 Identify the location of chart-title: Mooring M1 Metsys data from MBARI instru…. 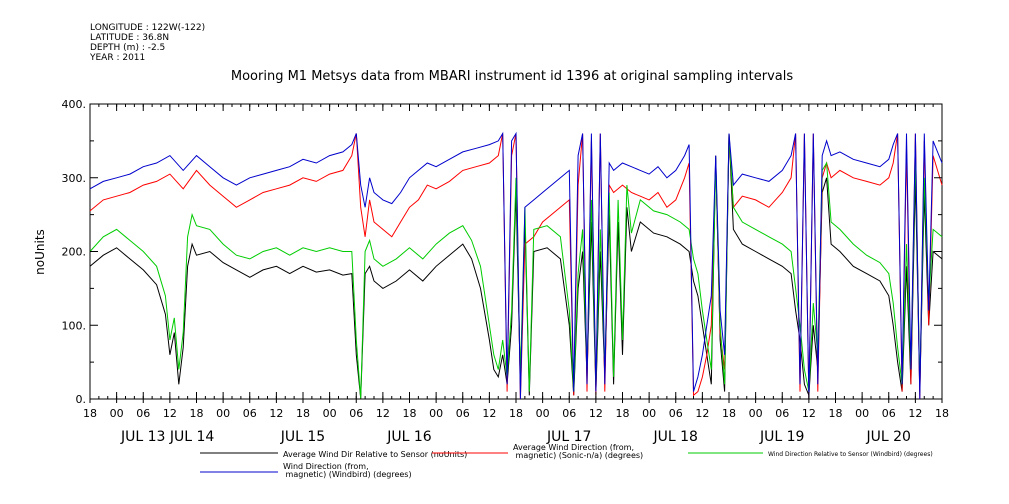
(512, 76).